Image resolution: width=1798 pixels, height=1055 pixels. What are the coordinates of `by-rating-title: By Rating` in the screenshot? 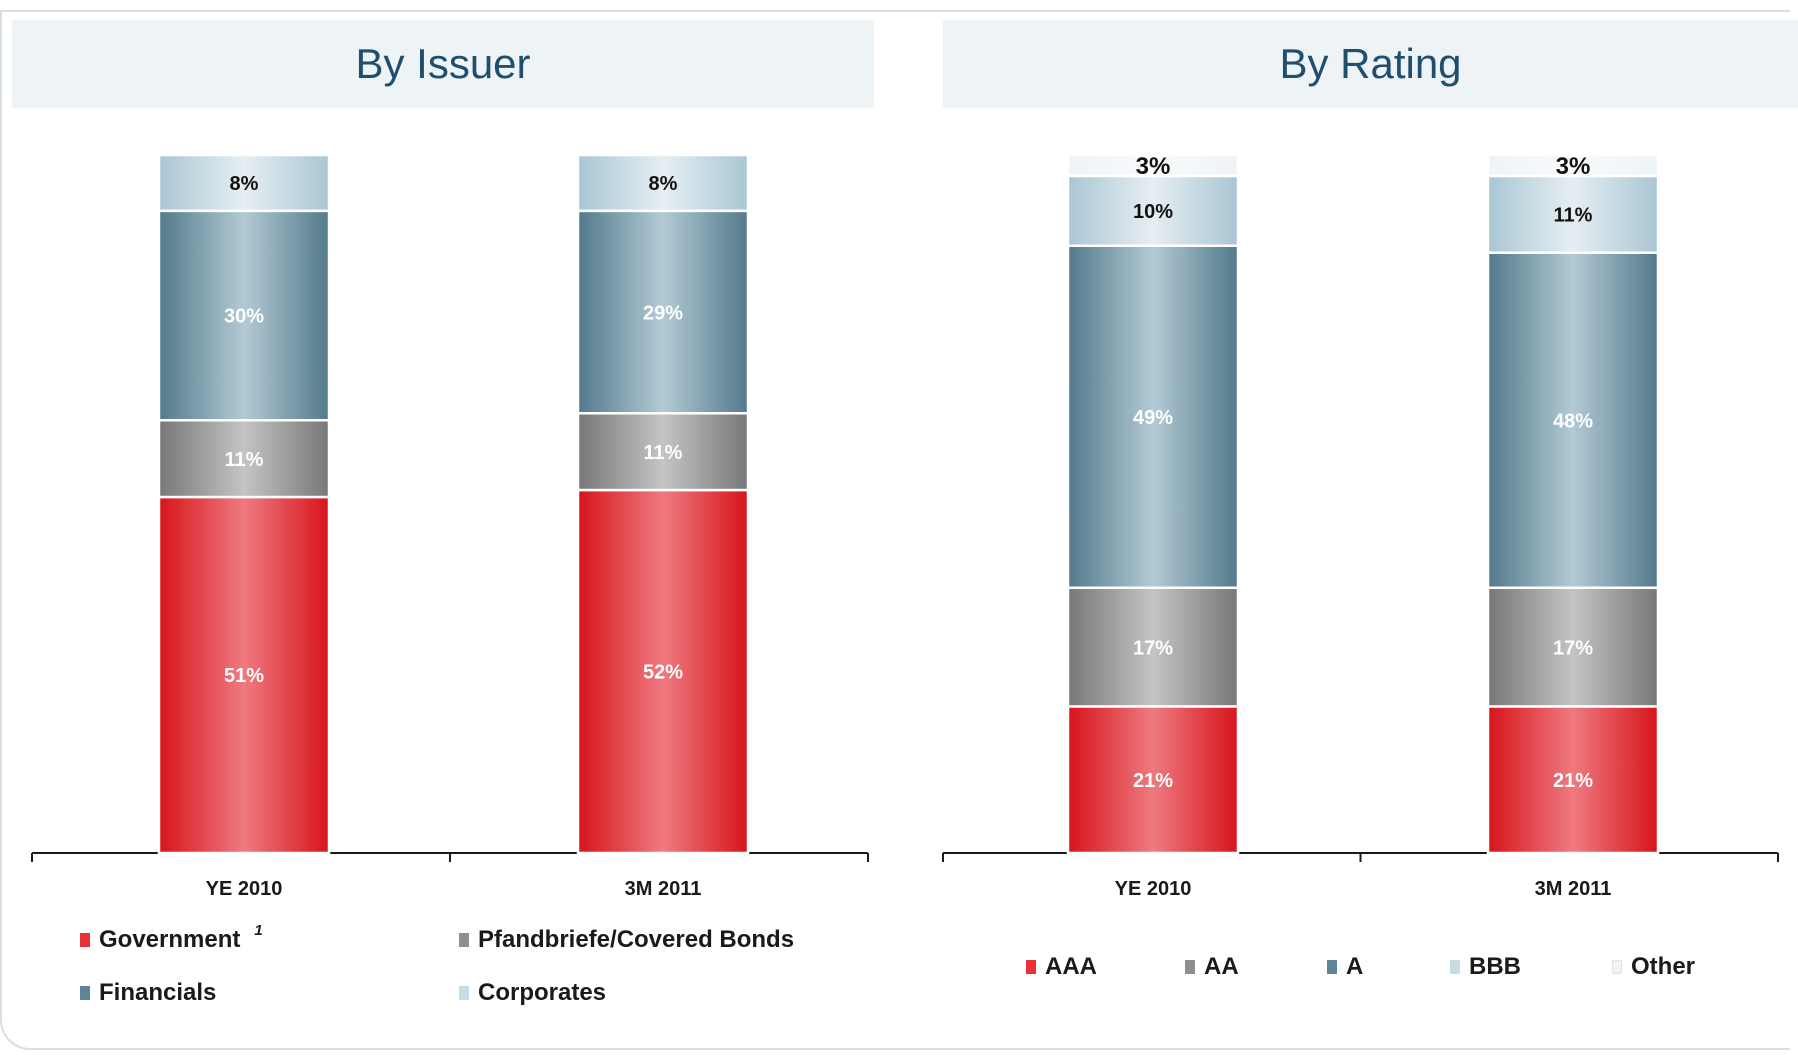 It's located at (1370, 64).